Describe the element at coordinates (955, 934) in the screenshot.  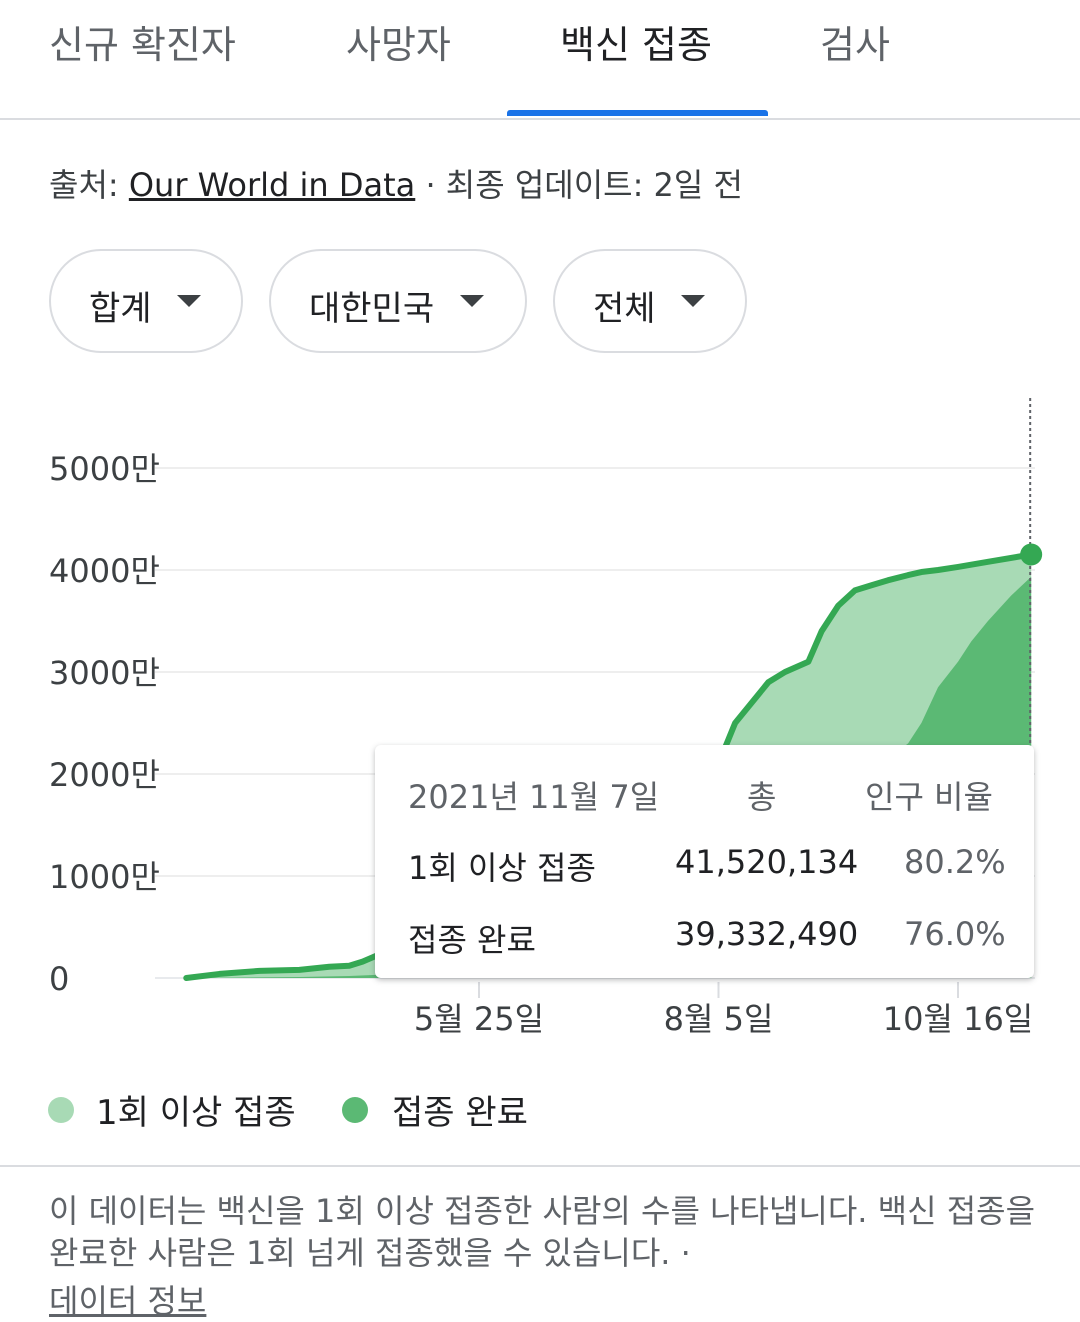
I see `tooltip-row-ratio: 76.0%` at that location.